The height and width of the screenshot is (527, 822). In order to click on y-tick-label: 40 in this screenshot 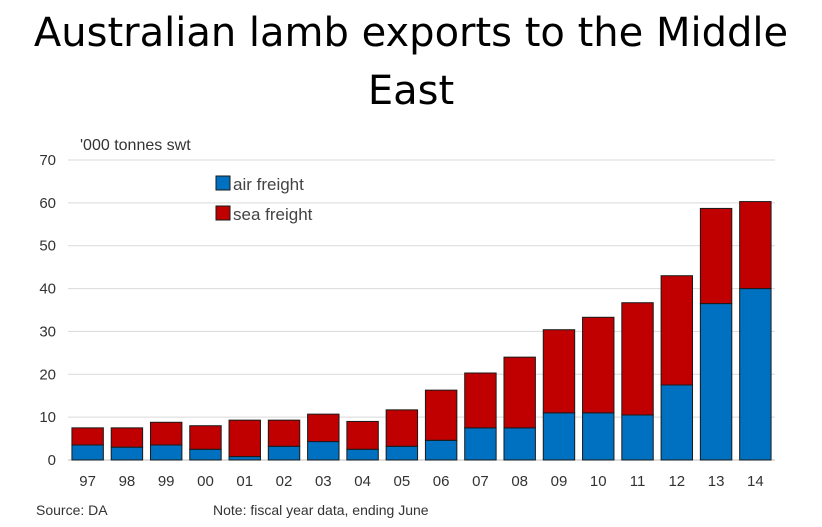, I will do `click(47, 289)`.